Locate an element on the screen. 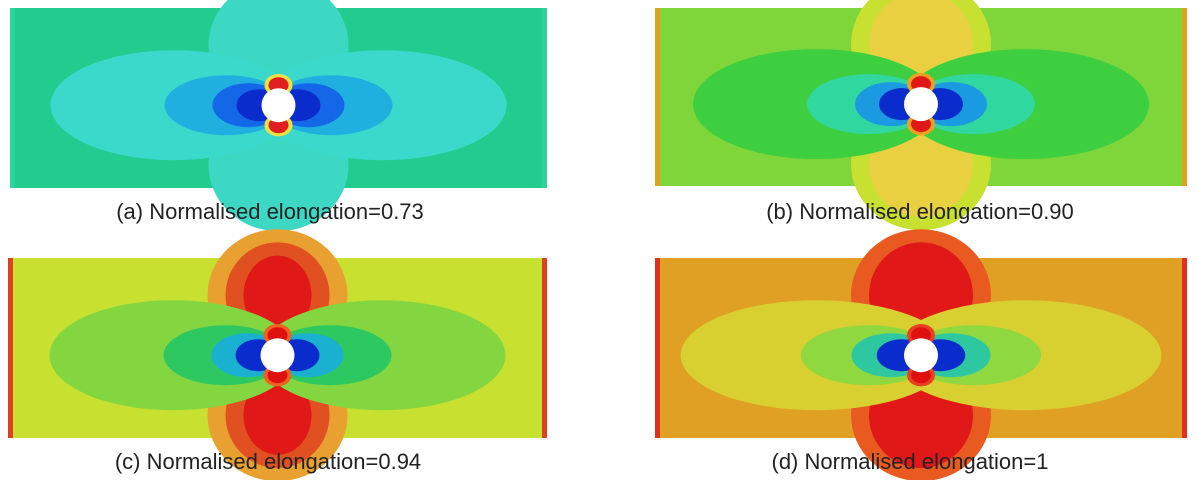 This screenshot has height=480, width=1197. caption: (a) Normalised elongation=0.73 is located at coordinates (270, 211).